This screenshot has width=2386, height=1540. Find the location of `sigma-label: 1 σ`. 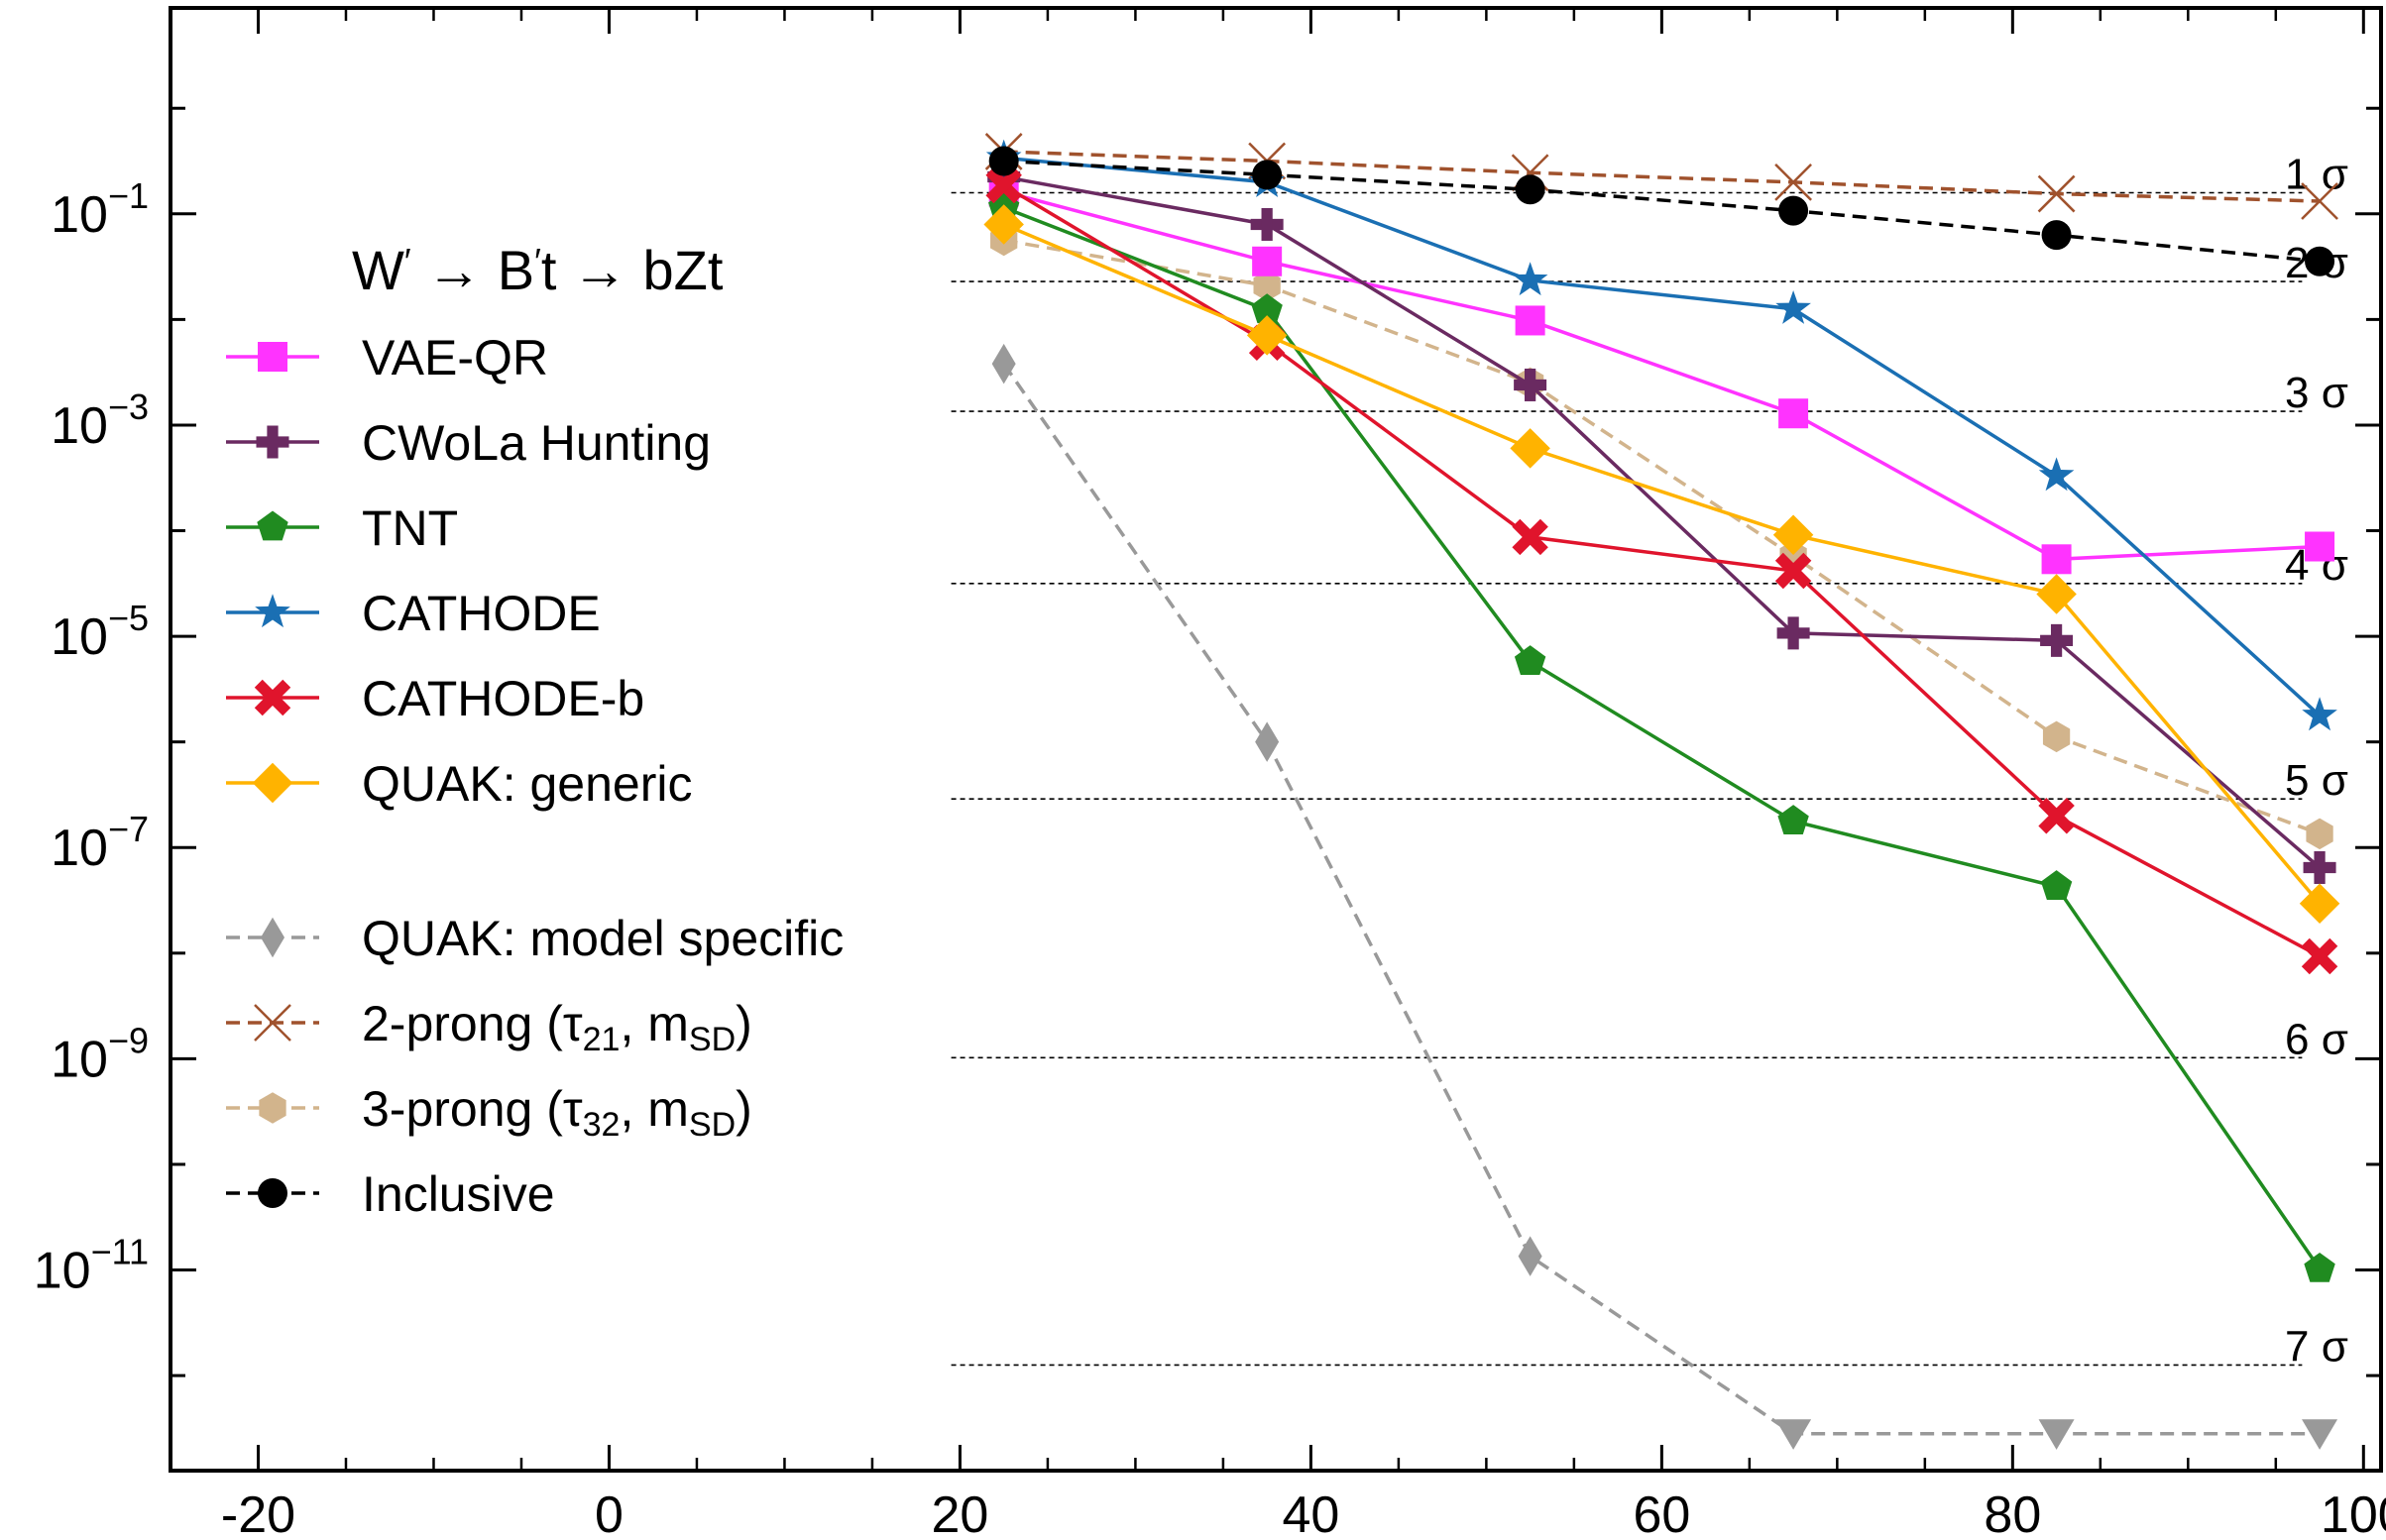

sigma-label: 1 σ is located at coordinates (2316, 174).